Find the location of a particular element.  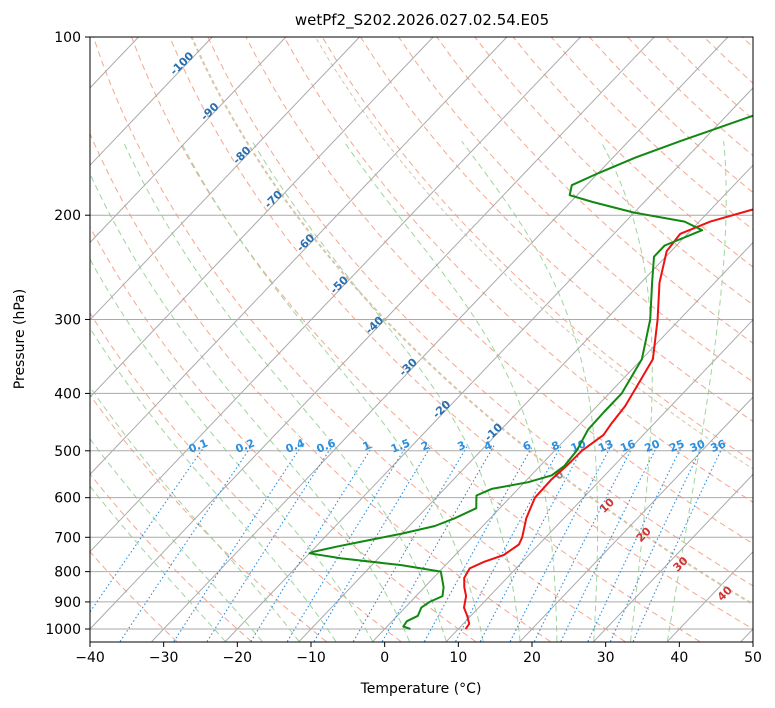

mixing-ratio-label: 20 is located at coordinates (652, 446).